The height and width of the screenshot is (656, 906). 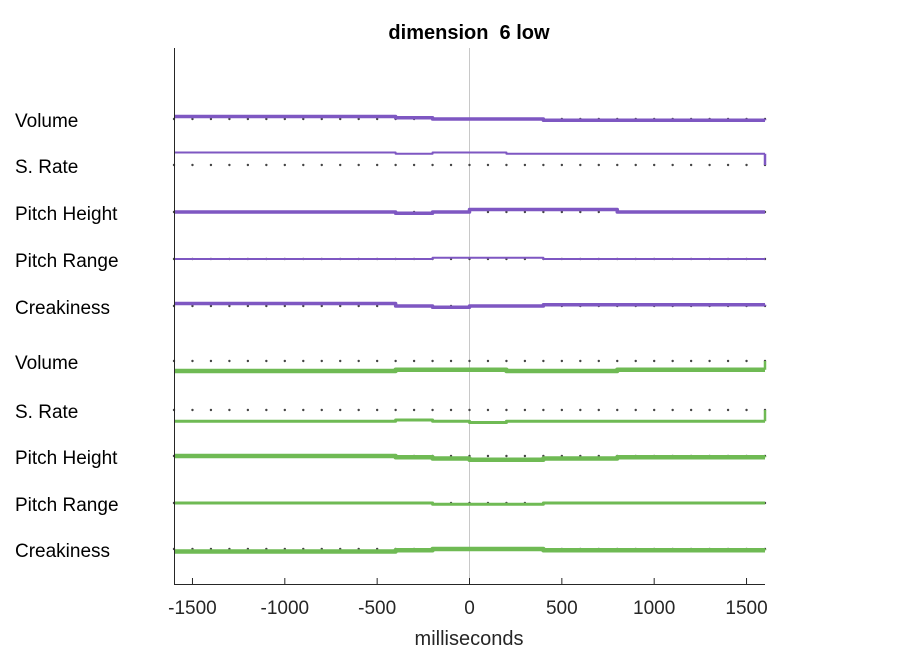 I want to click on series-label: Volume, so click(x=46, y=363).